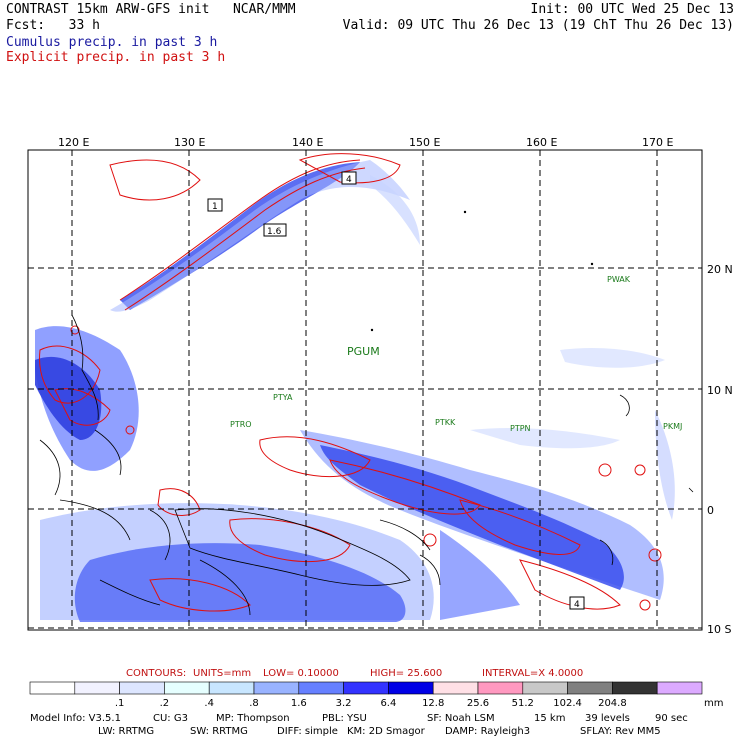 This screenshot has width=740, height=740. Describe the element at coordinates (619, 279) in the screenshot. I see `station-label: PWAK` at that location.